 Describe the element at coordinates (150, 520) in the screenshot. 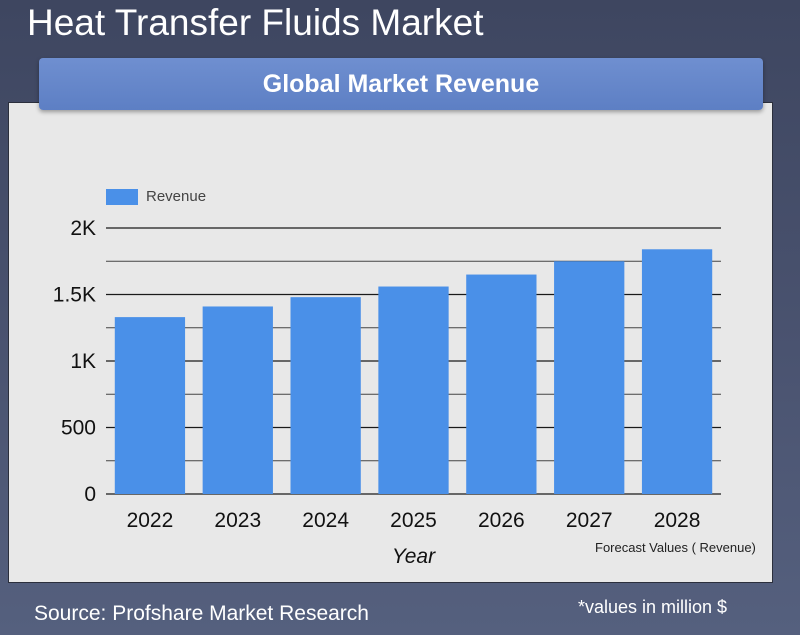

I see `x-tick-label: 2022` at that location.